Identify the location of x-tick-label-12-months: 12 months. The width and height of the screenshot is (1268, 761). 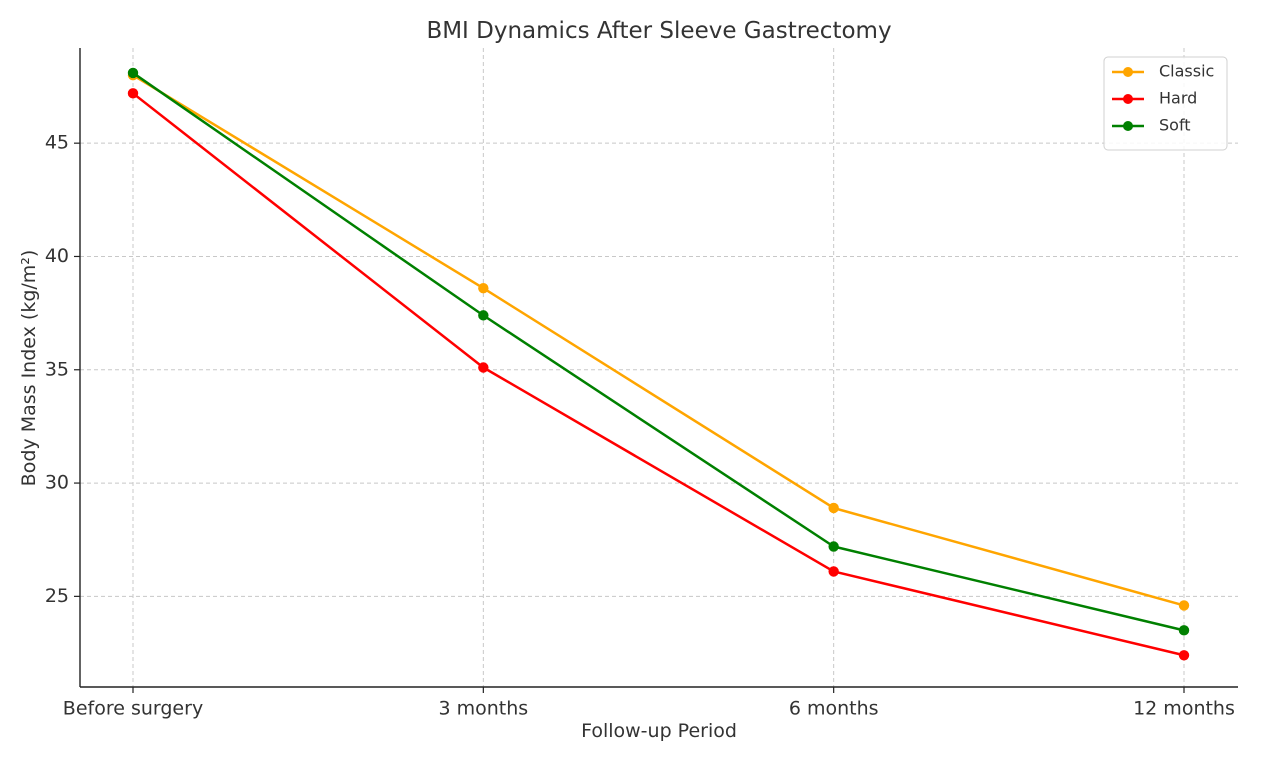
(1184, 709).